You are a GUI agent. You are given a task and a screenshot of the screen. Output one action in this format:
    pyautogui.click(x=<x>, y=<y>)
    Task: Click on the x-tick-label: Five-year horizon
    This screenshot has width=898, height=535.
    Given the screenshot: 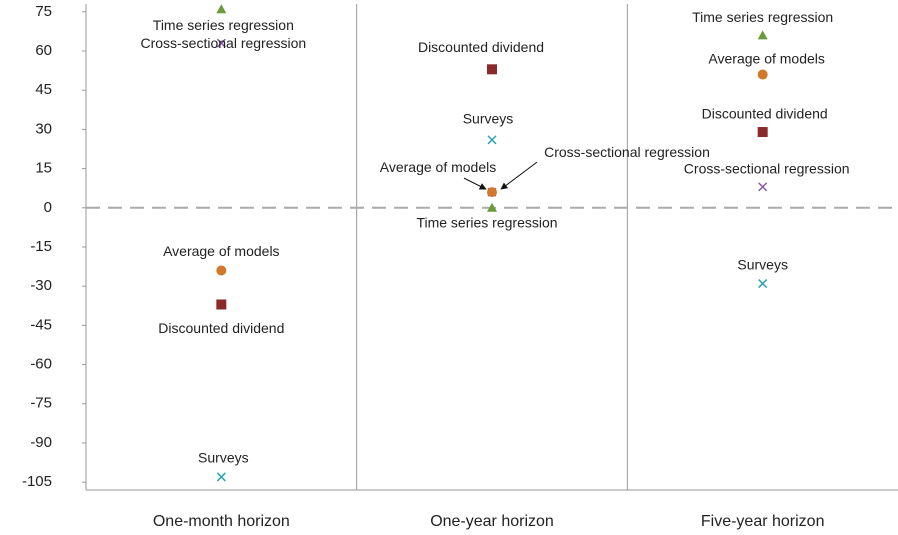 What is the action you would take?
    pyautogui.click(x=763, y=521)
    